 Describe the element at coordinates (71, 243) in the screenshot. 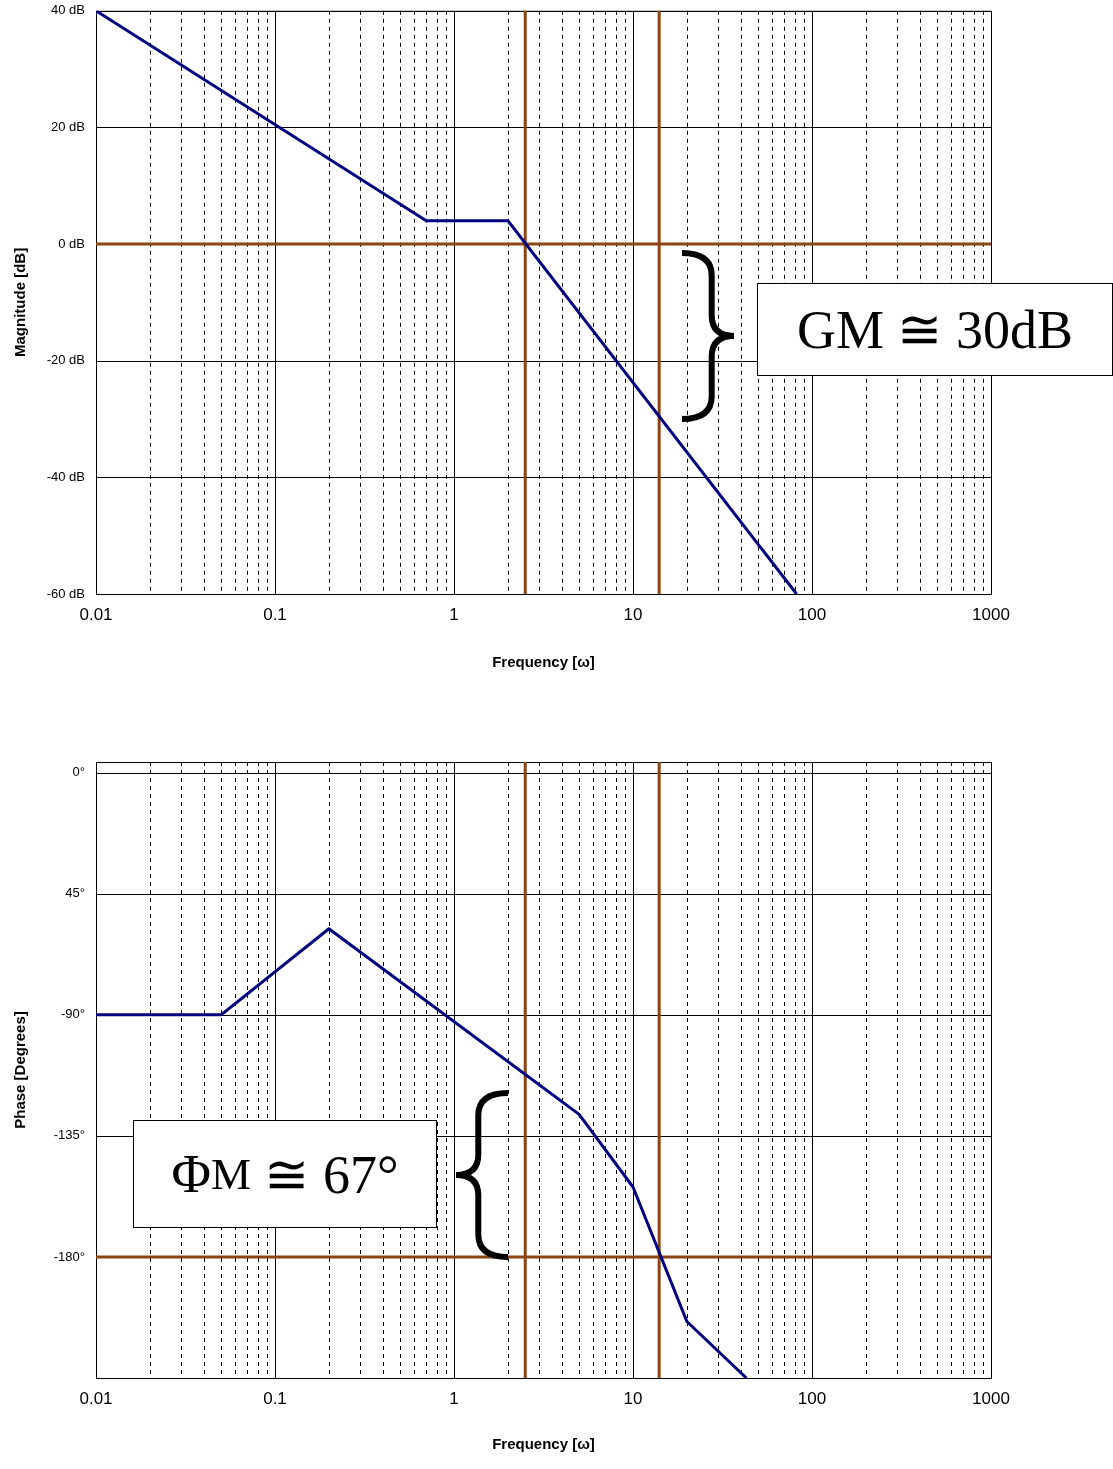

I see `y-tick-label: 0 dB` at that location.